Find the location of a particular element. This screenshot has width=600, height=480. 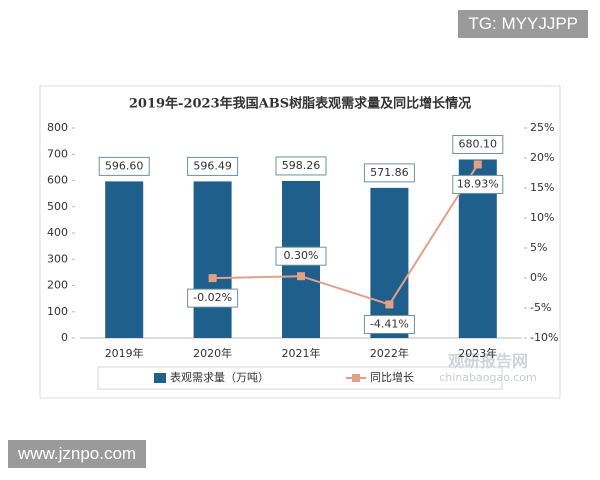

y2-tick-label: 0% is located at coordinates (538, 277).